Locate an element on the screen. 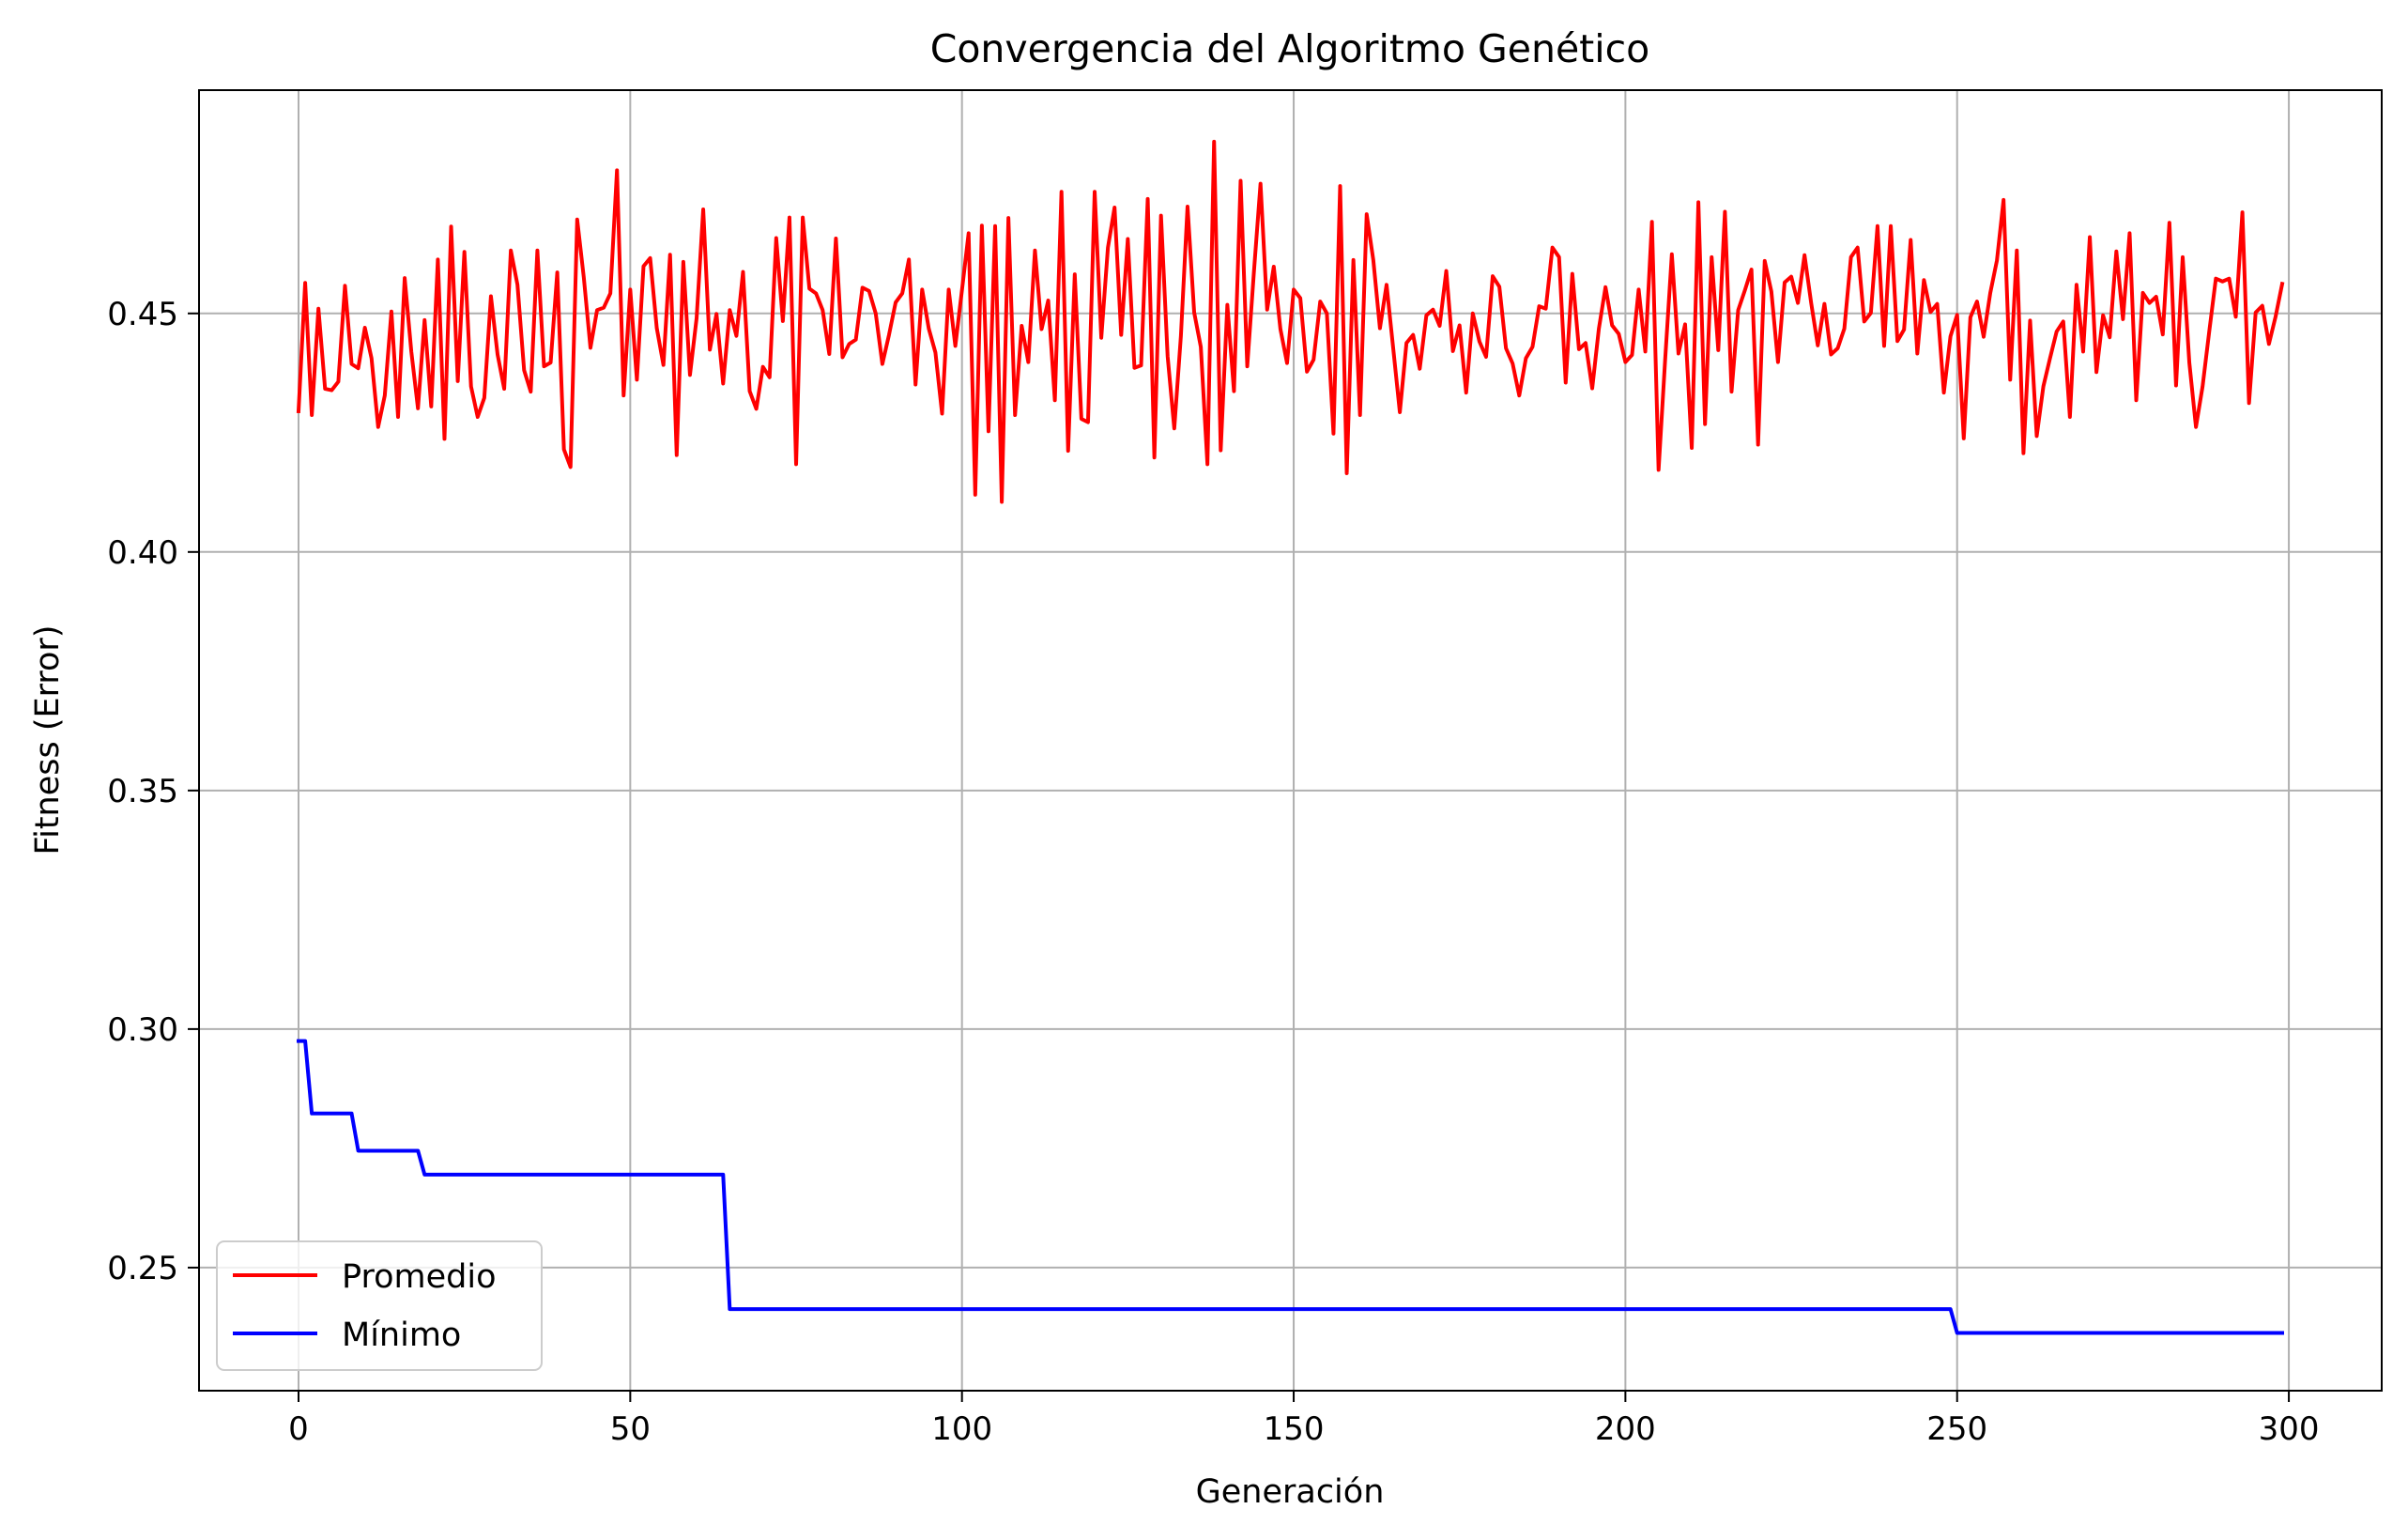 This screenshot has width=2408, height=1540. x-tick-label: 100 is located at coordinates (962, 1429).